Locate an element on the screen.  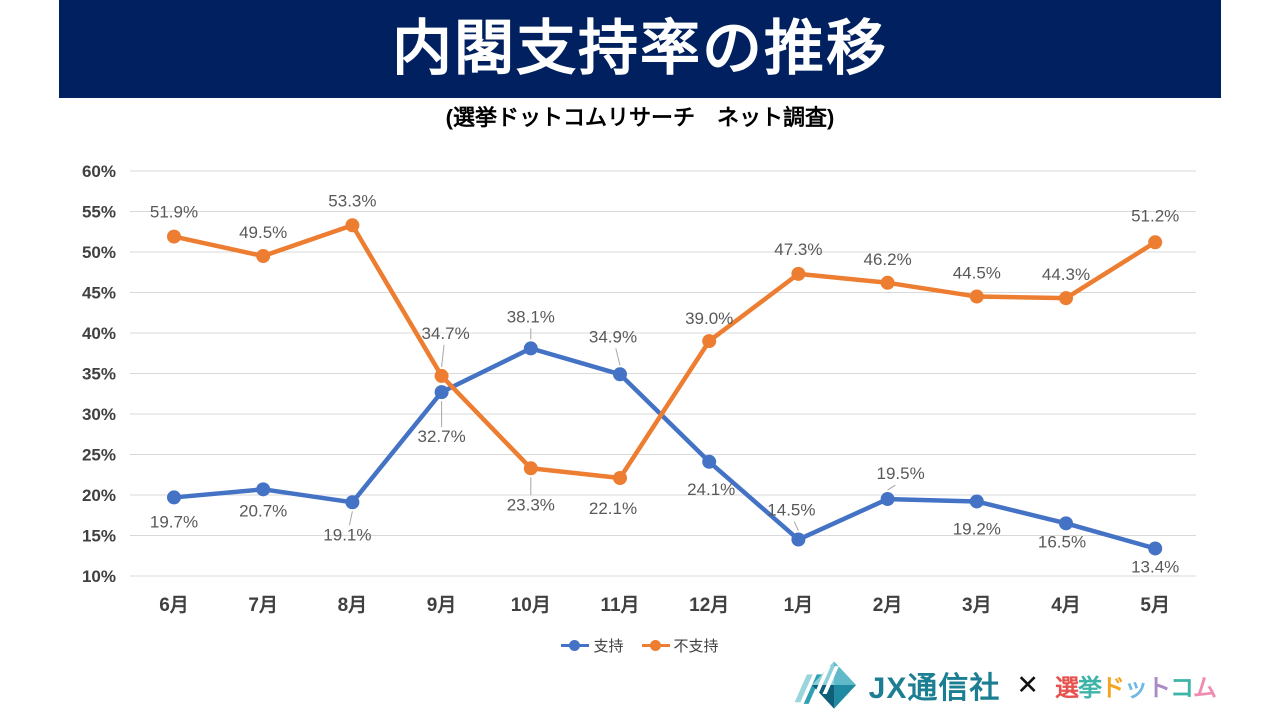
x-axis-tick-label: 10月 is located at coordinates (531, 605).